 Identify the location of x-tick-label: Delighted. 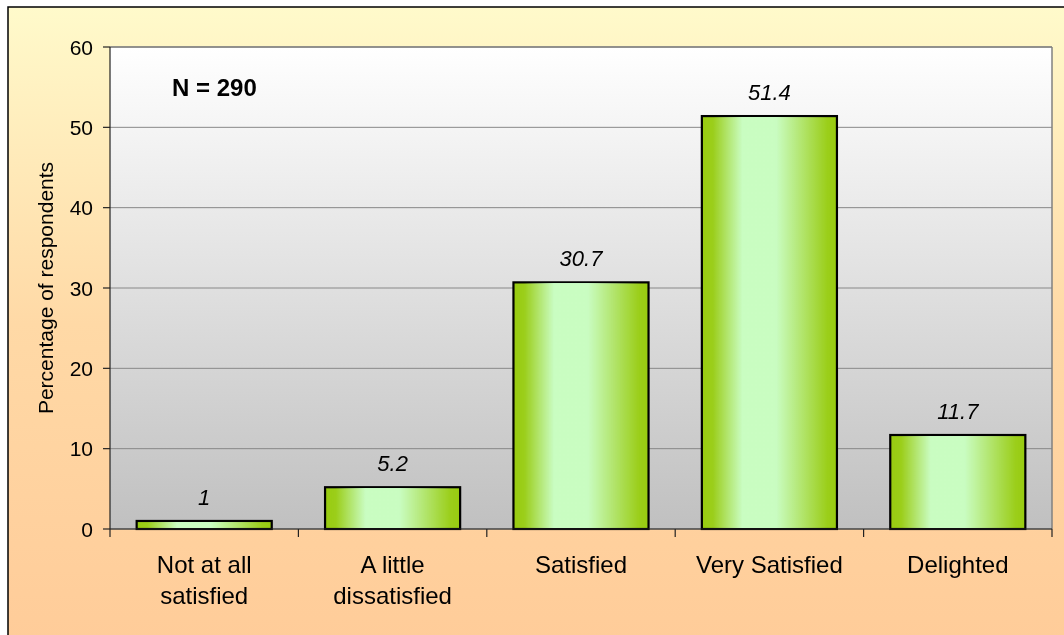
(958, 564).